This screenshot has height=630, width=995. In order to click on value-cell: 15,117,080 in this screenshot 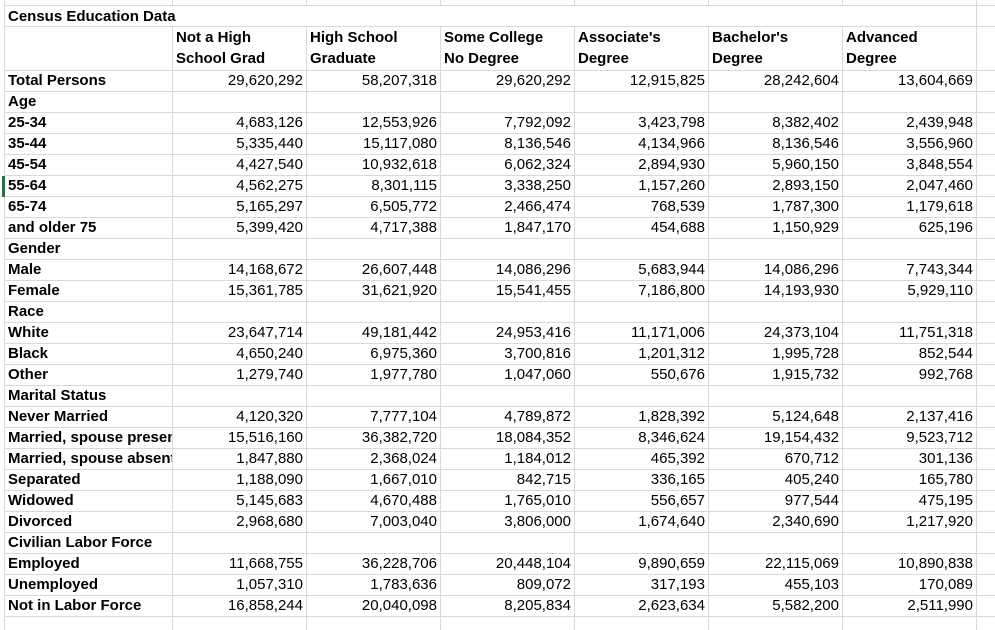, I will do `click(374, 144)`.